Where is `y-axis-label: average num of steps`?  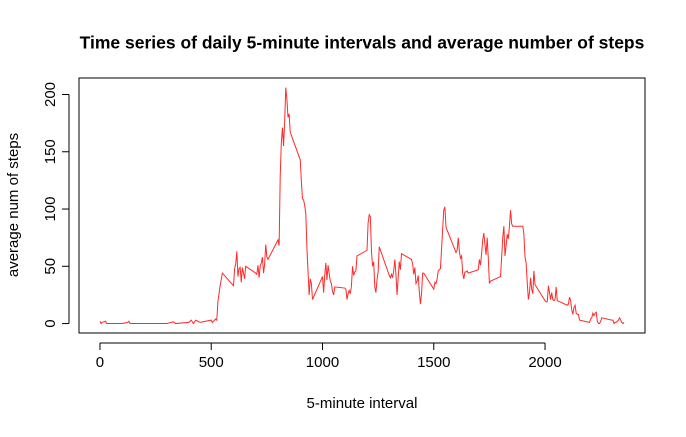 y-axis-label: average num of steps is located at coordinates (13, 205).